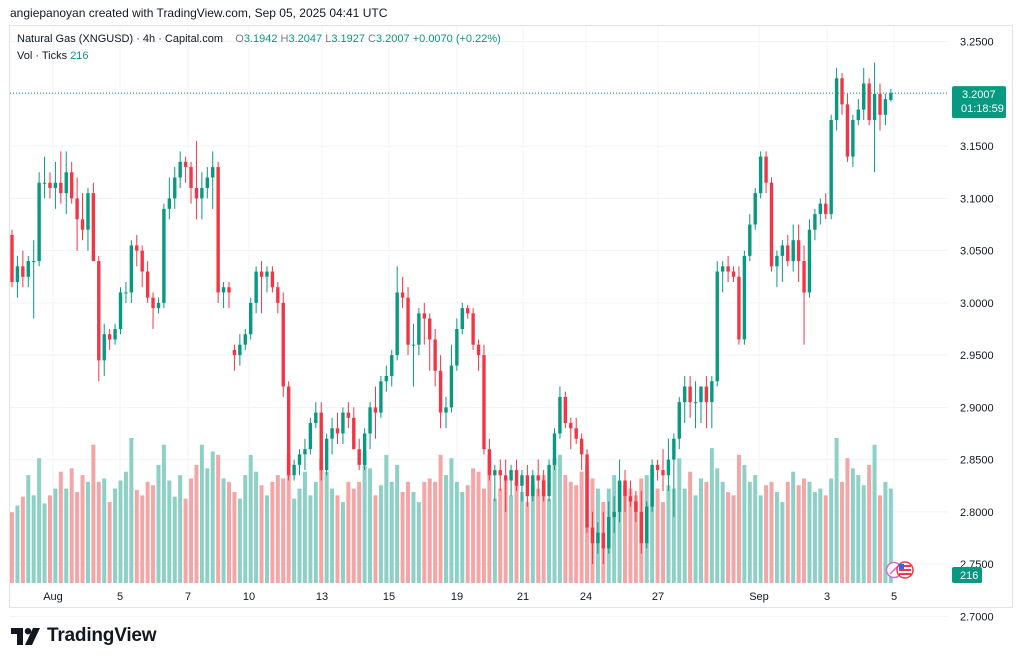 The width and height of the screenshot is (1024, 665). I want to click on x-tick-label: 24, so click(586, 597).